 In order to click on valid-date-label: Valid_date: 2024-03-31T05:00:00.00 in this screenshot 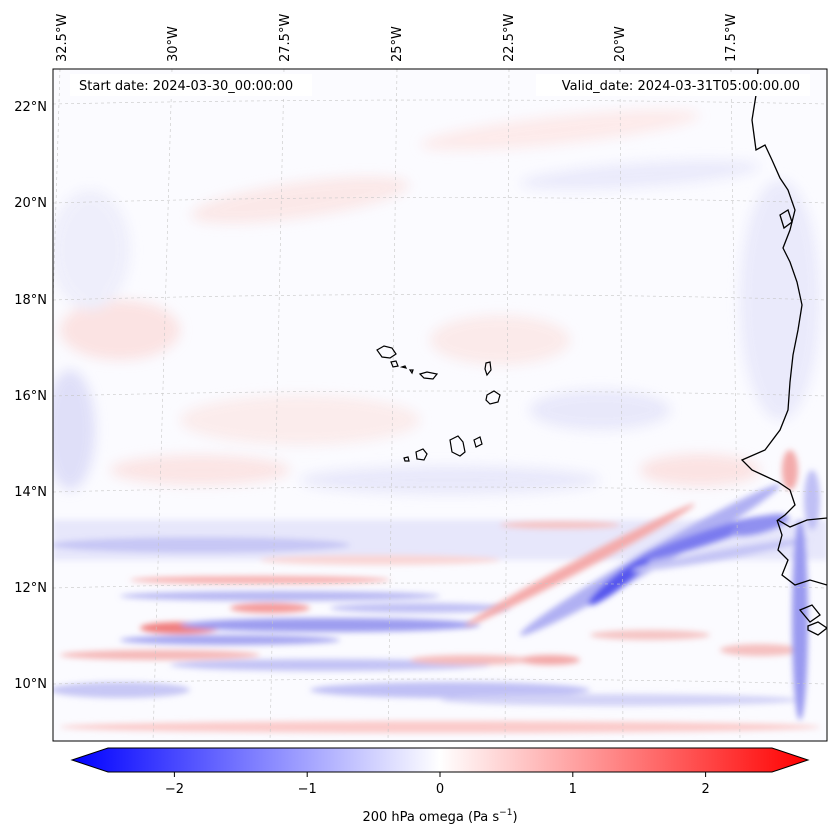, I will do `click(681, 86)`.